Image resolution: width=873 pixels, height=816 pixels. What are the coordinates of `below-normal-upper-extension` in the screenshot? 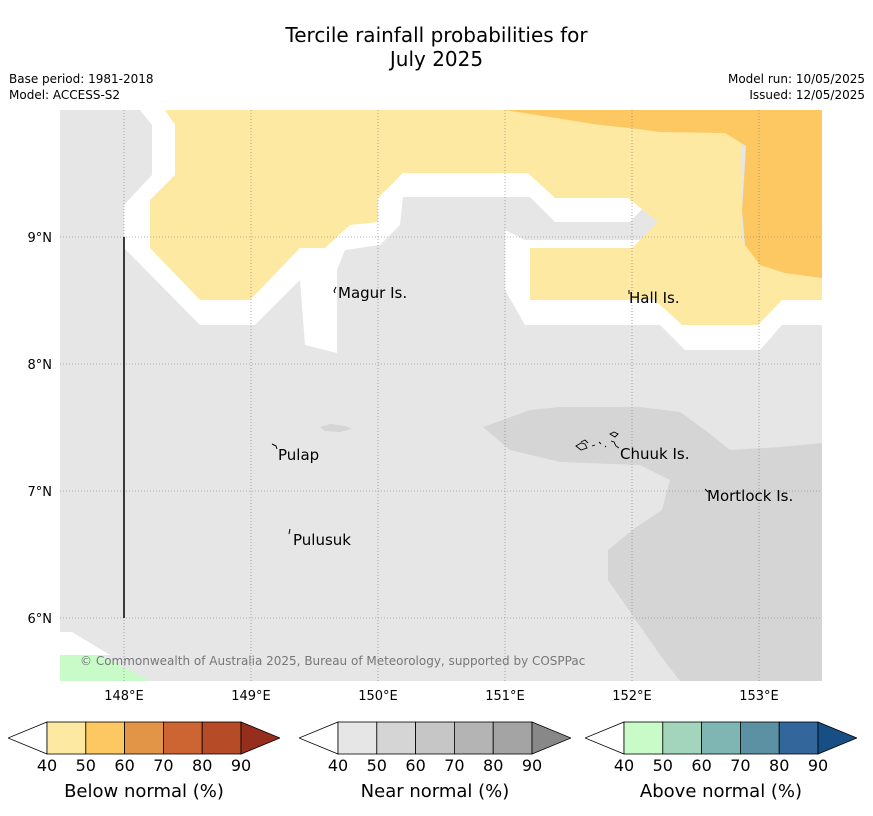 It's located at (260, 738).